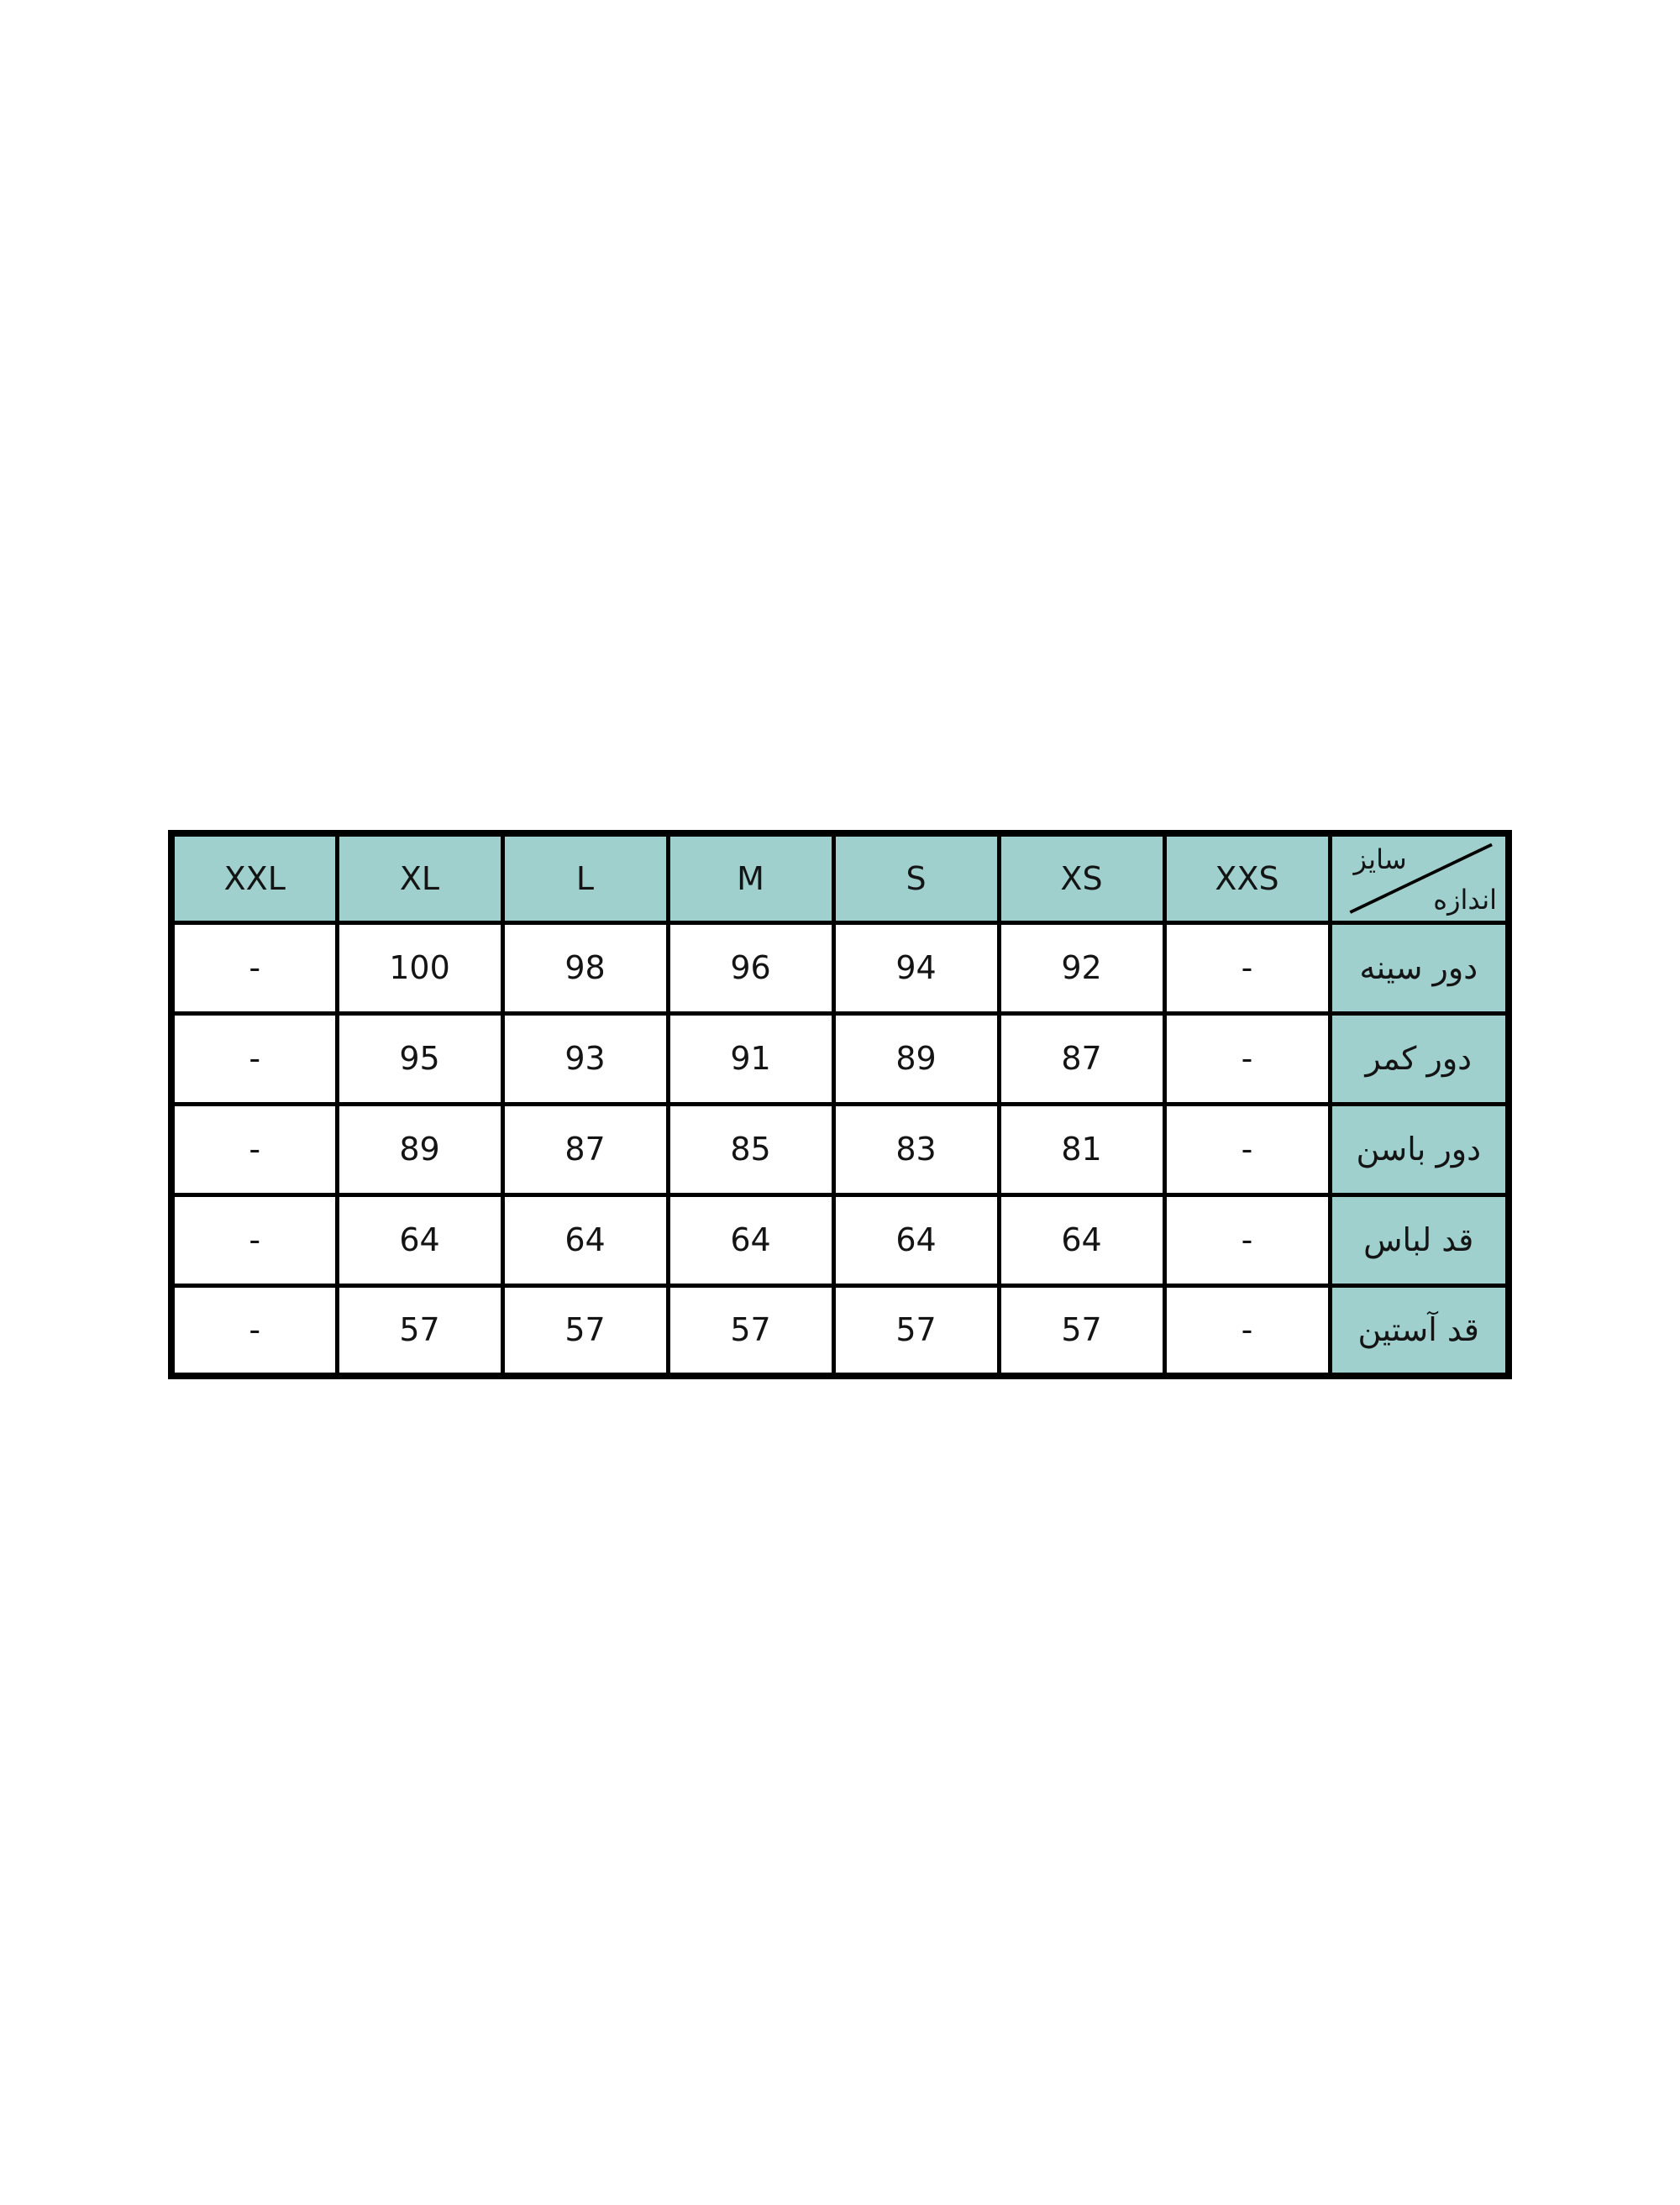 Image resolution: width=1680 pixels, height=2205 pixels. Describe the element at coordinates (1081, 968) in the screenshot. I see `value-cell: 92` at that location.